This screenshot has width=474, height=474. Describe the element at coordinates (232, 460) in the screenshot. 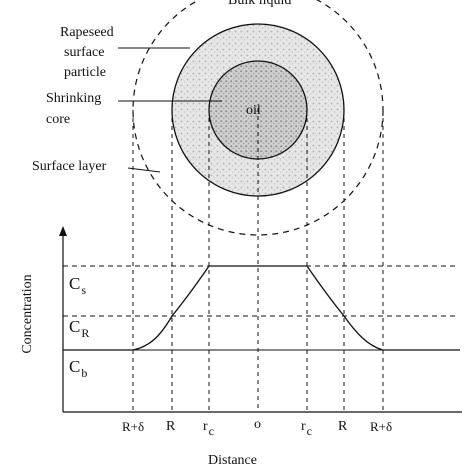

I see `x-axis-label: Distance` at that location.